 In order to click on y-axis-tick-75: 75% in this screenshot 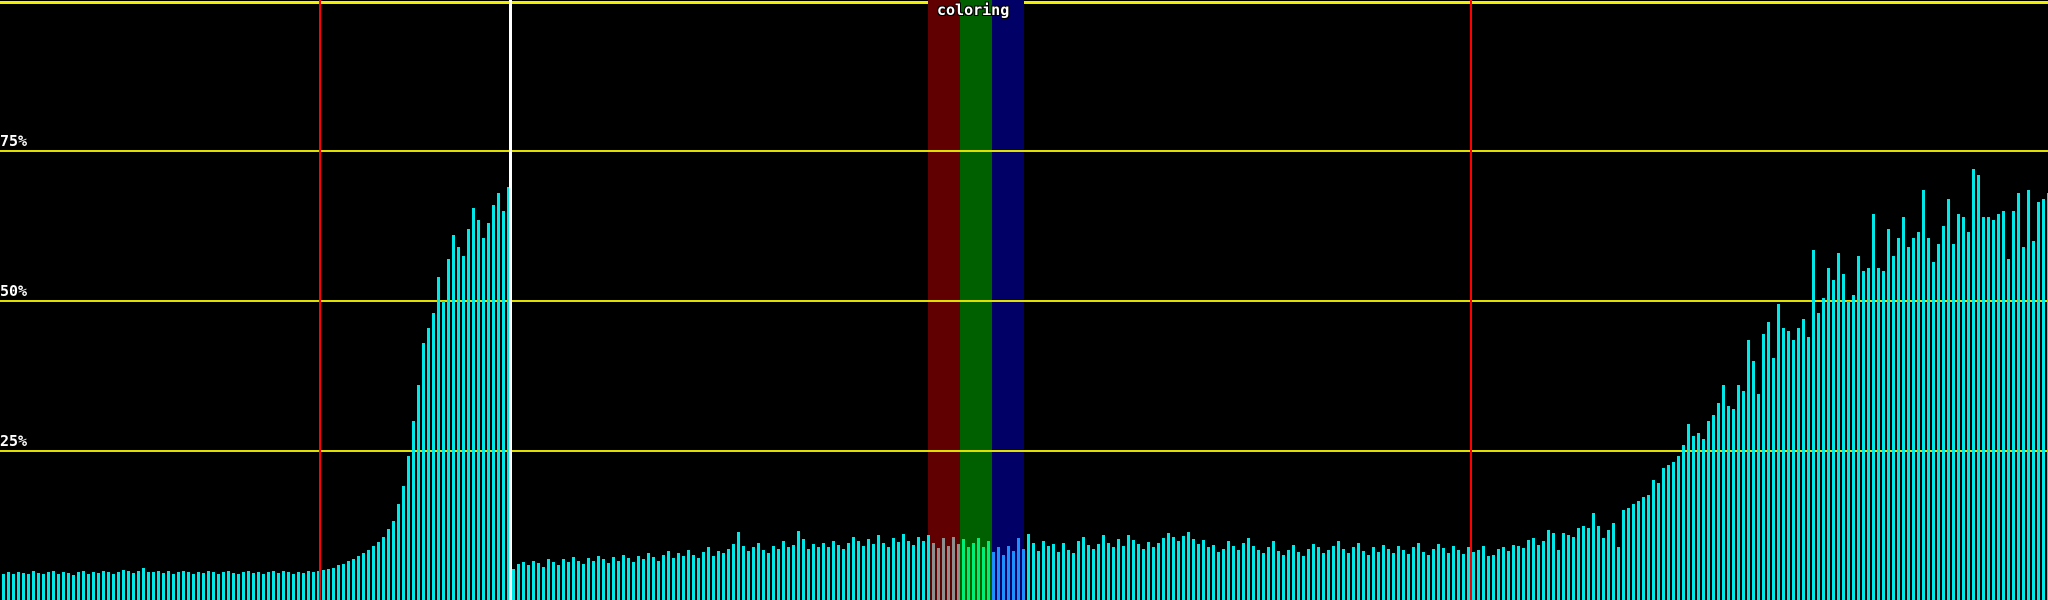, I will do `click(14, 141)`.